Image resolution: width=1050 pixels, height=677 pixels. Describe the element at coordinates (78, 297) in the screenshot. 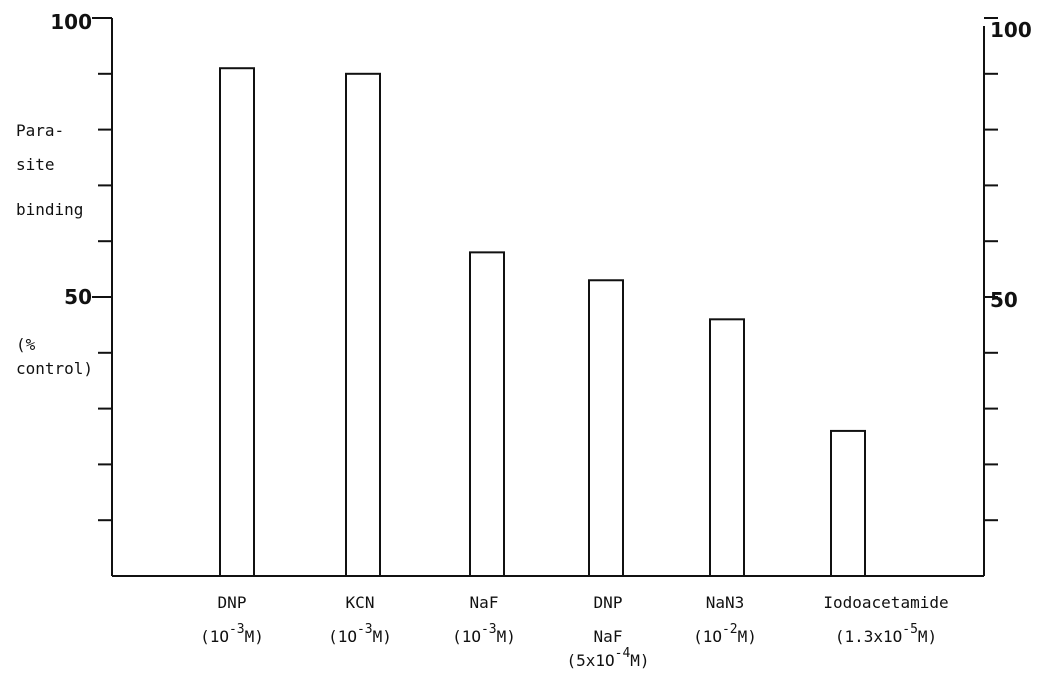

I see `left-tick-label-50: 50` at that location.